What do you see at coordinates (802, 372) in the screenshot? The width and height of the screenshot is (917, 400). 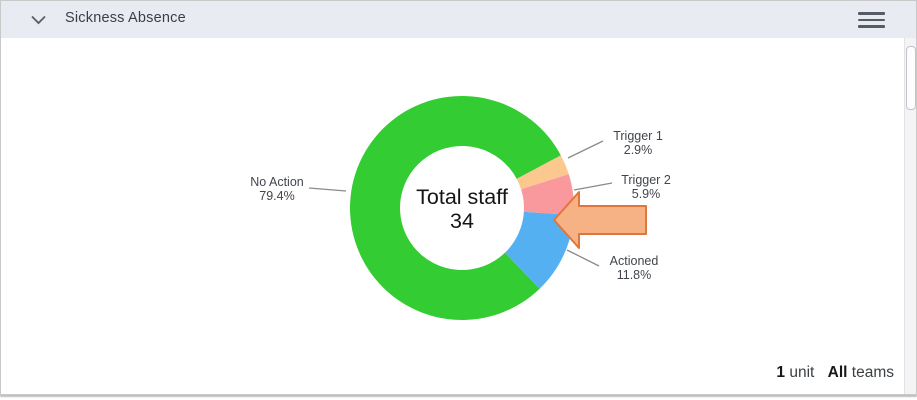 I see `unit-label: unit` at bounding box center [802, 372].